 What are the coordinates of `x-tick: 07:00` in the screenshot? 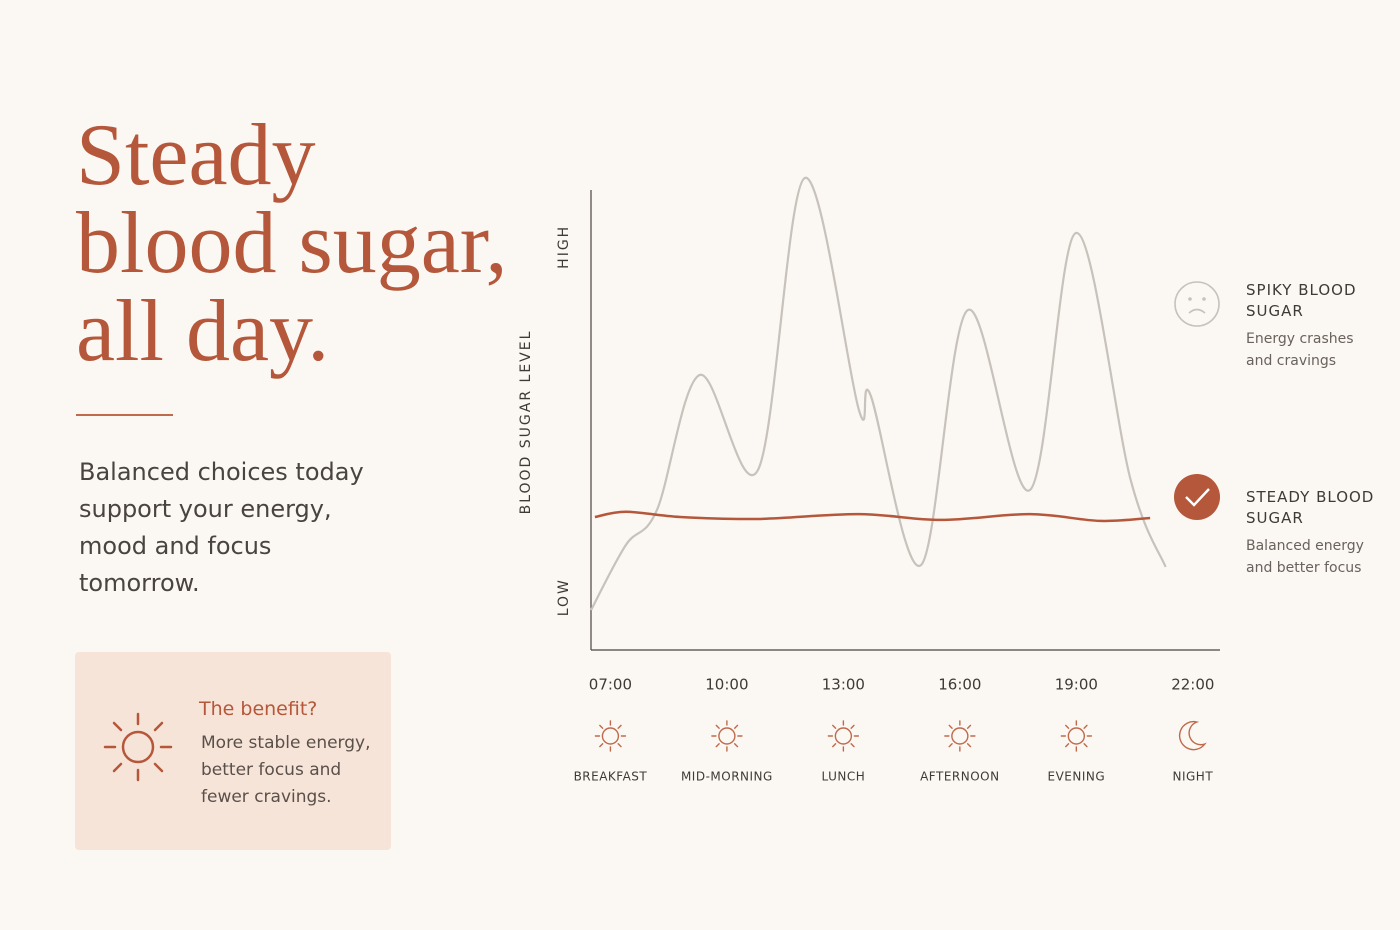 It's located at (610, 685).